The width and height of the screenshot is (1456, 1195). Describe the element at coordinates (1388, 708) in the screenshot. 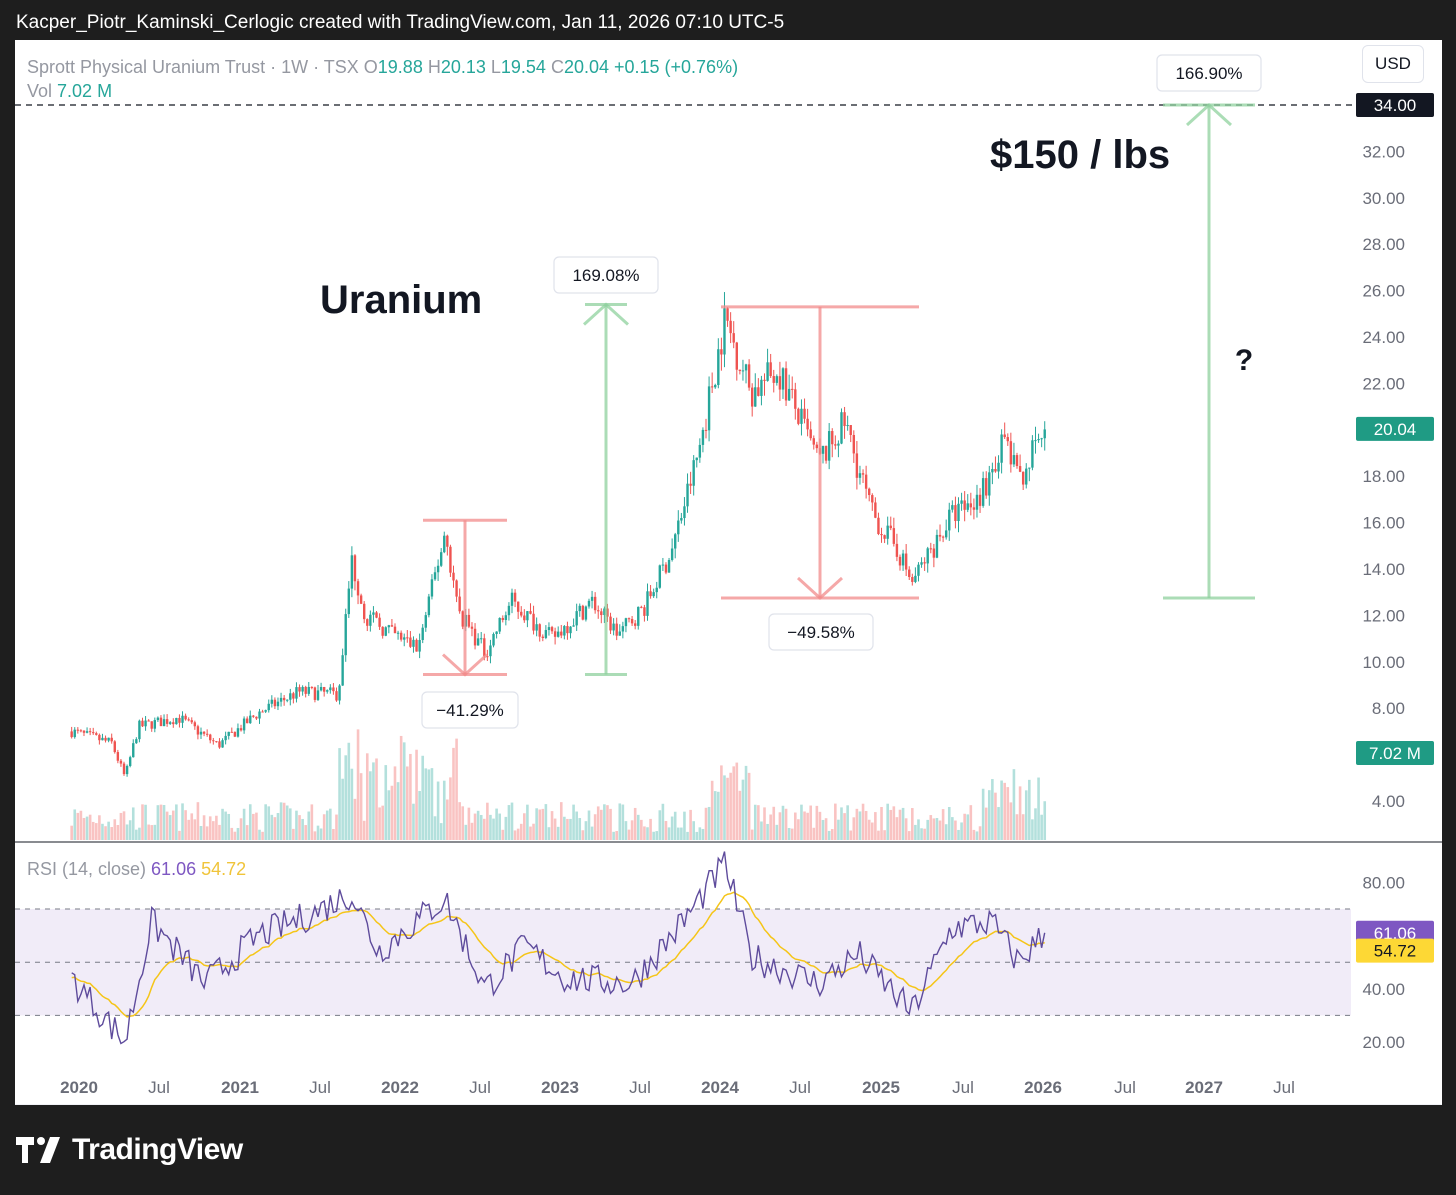

I see `price-tick-label: 8.00` at that location.